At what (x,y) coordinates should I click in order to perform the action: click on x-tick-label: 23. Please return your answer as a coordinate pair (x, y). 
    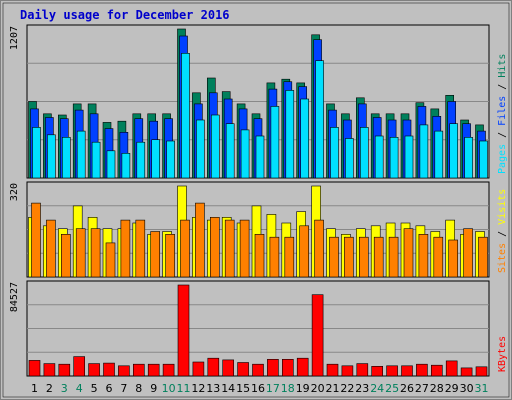
    Looking at the image, I should click on (362, 388).